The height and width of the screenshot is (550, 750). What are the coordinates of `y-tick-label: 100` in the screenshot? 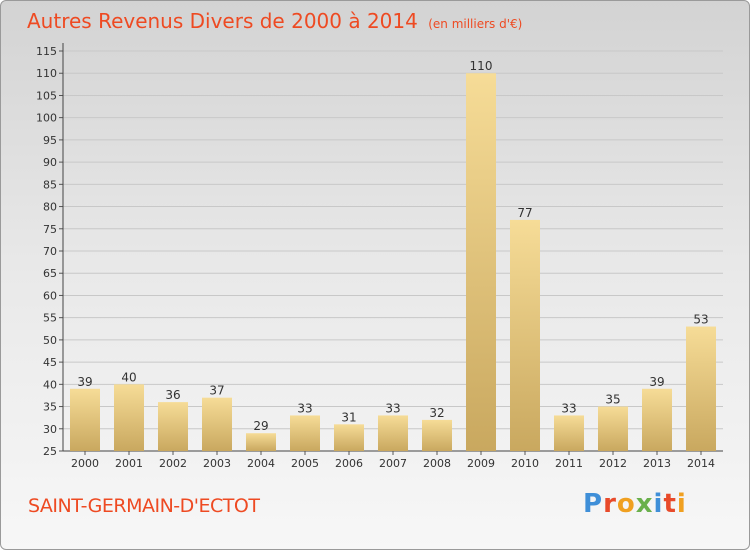 It's located at (46, 118).